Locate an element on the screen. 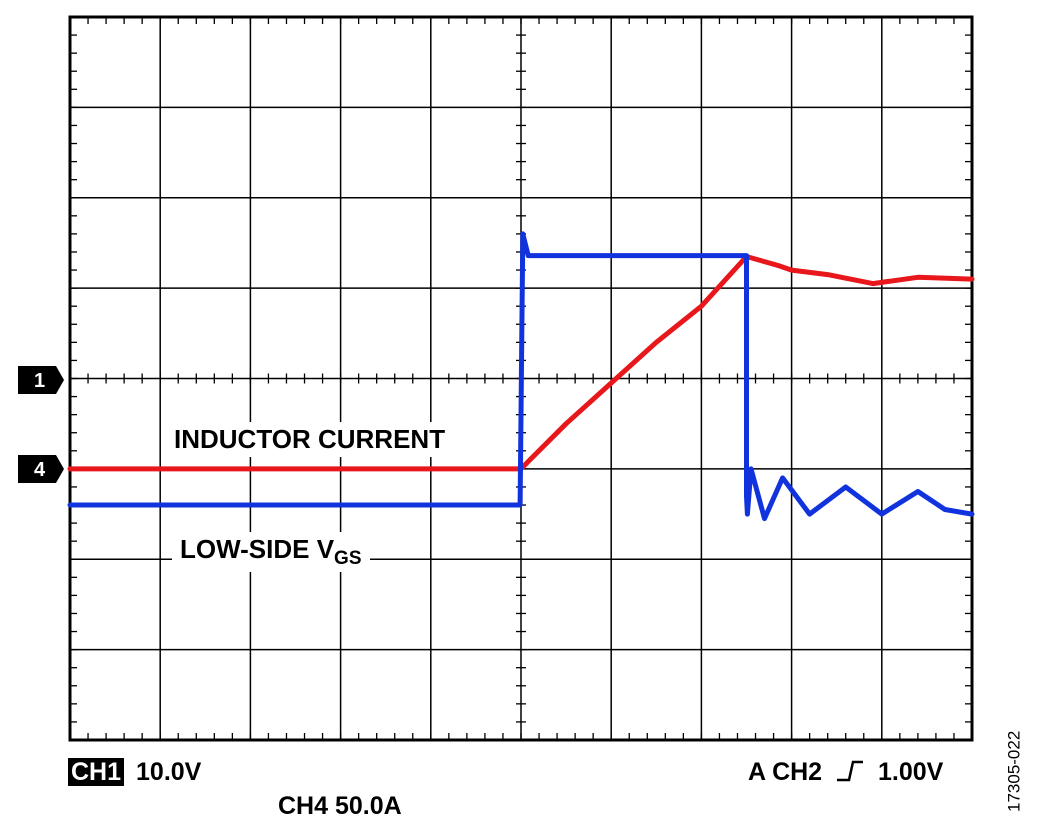 The image size is (1038, 836). inductor-current-text: INDUCTOR CURRENT is located at coordinates (310, 439).